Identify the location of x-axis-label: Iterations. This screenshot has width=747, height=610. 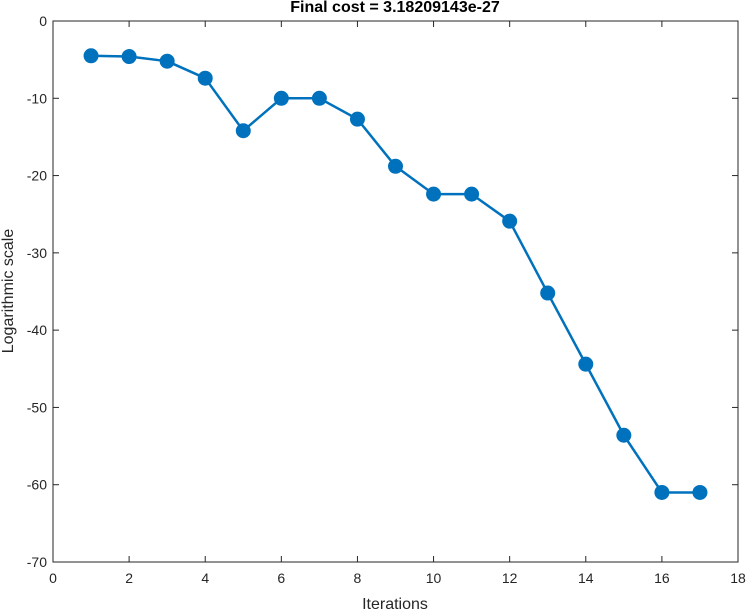
(395, 603).